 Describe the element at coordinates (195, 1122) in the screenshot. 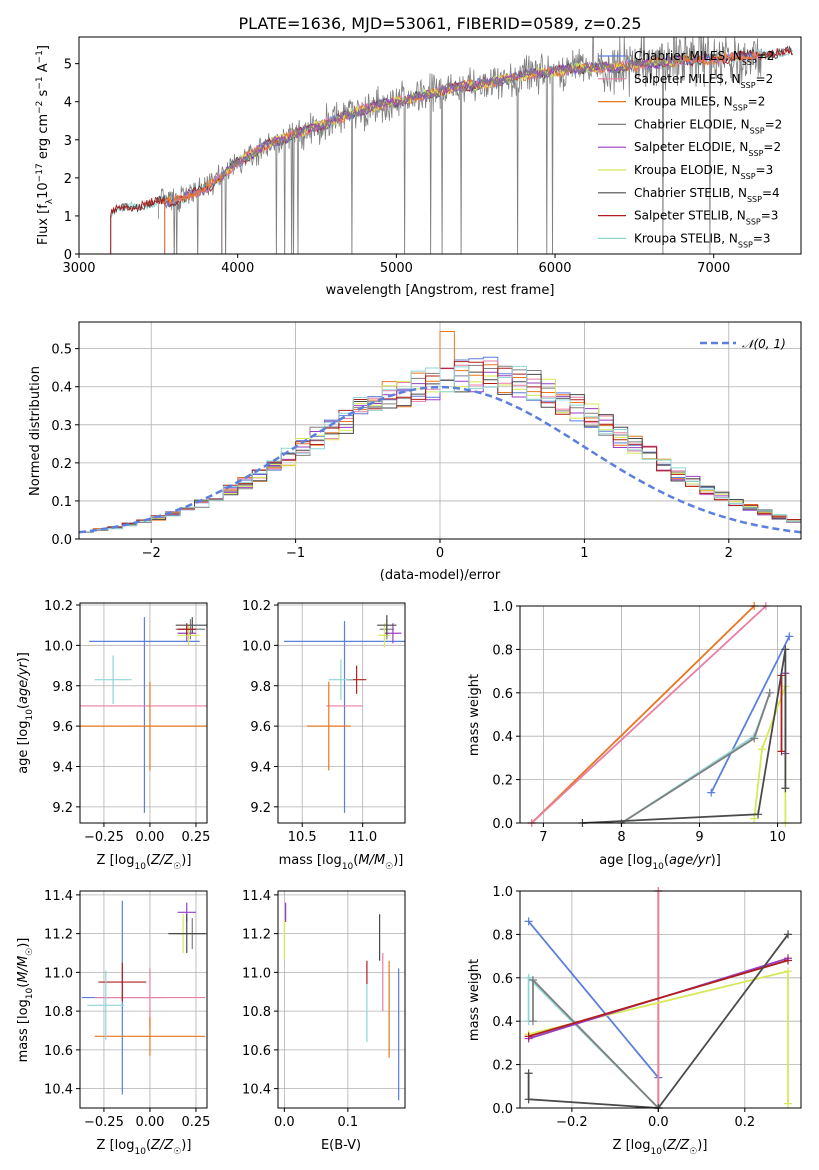

I see `mass-vs-Z-xtick-label: 0.25` at that location.